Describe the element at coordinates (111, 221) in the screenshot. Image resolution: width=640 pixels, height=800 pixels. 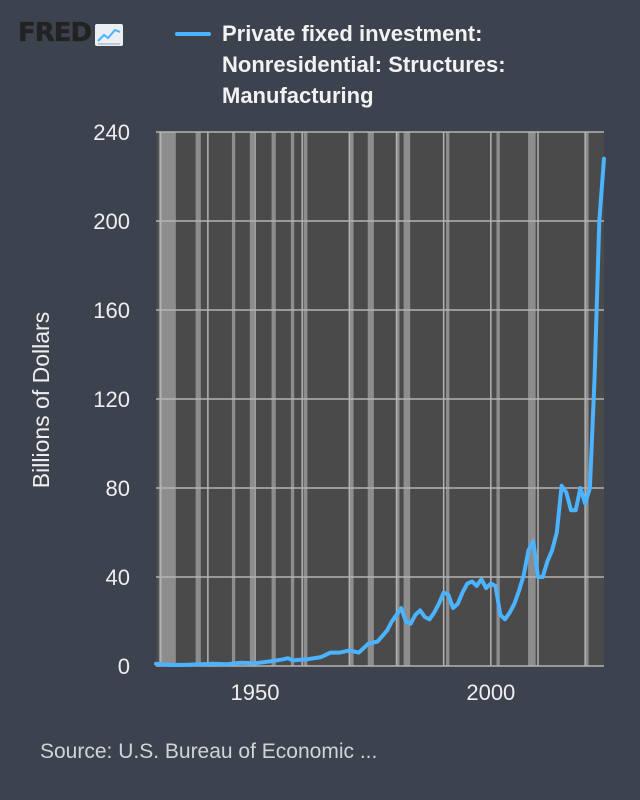
I see `y-tick-label-200: 200` at that location.